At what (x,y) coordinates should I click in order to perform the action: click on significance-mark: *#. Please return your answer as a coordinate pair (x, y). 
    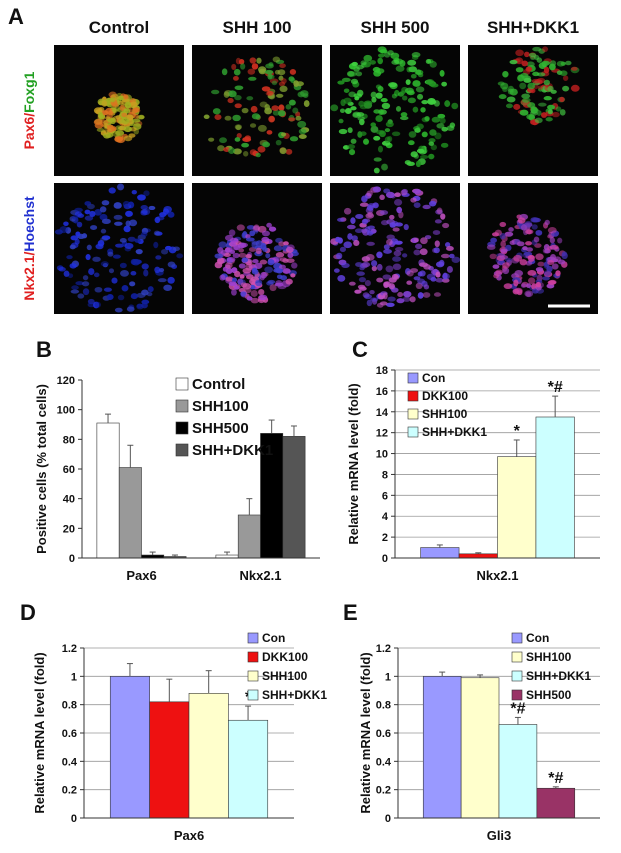
    Looking at the image, I should click on (517, 708).